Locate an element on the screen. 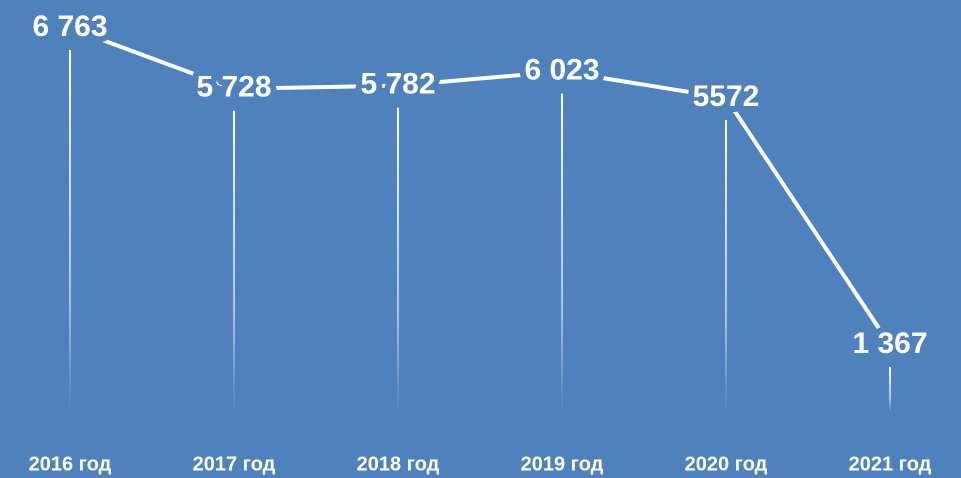  data-label: 5 782 is located at coordinates (397, 84).